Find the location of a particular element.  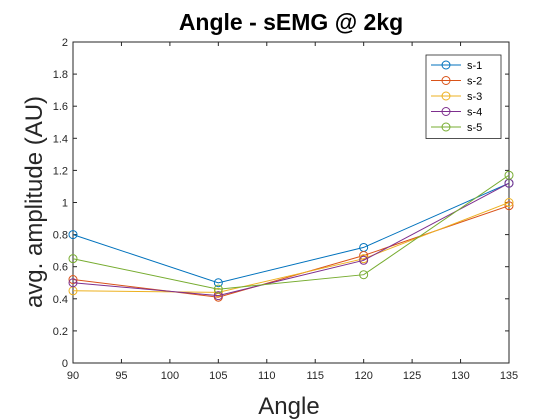

y-tick-label: 0.4 is located at coordinates (60, 300).